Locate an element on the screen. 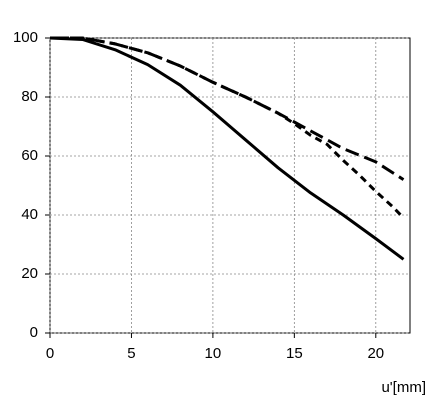  y-tick-label: 20 is located at coordinates (29, 273).